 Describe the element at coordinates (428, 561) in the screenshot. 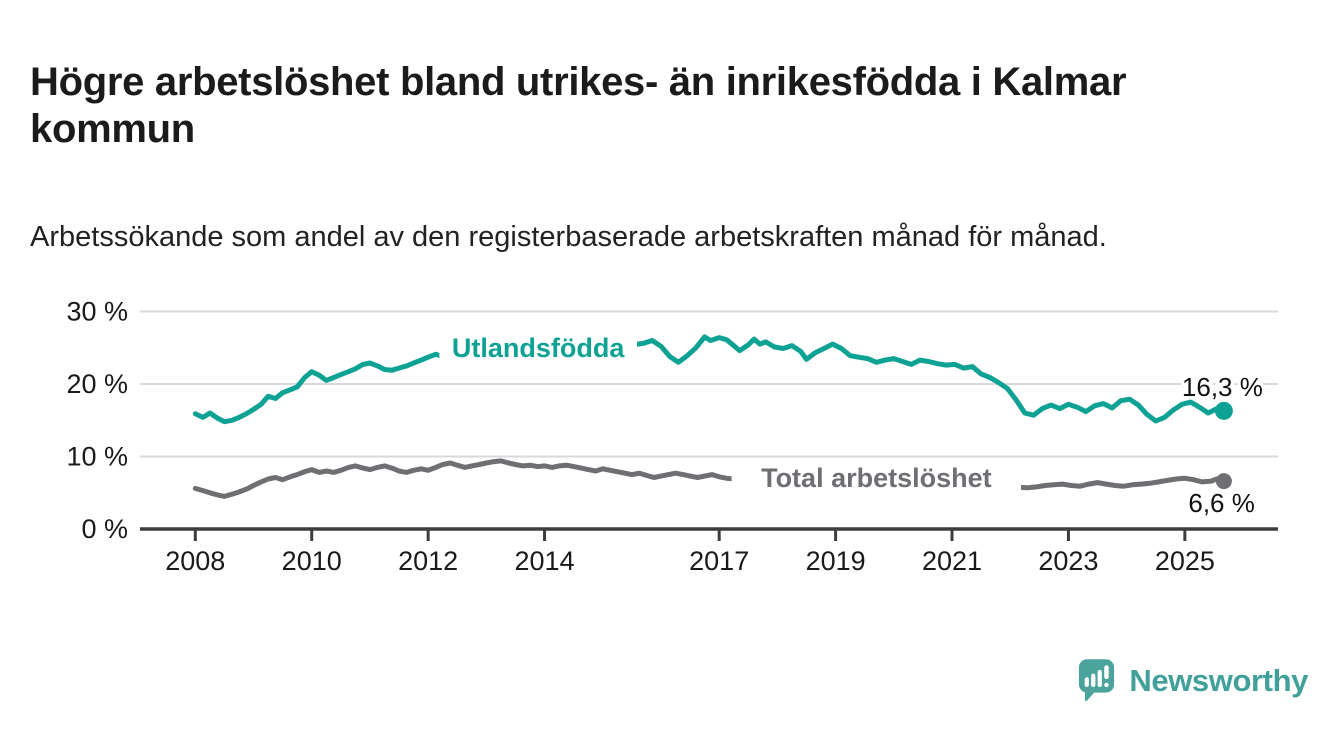

I see `x-tick-label-2012: 2012` at that location.